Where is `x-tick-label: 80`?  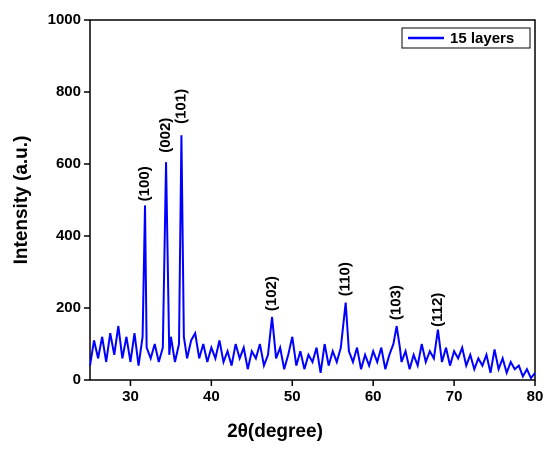
x-tick-label: 80 is located at coordinates (535, 396).